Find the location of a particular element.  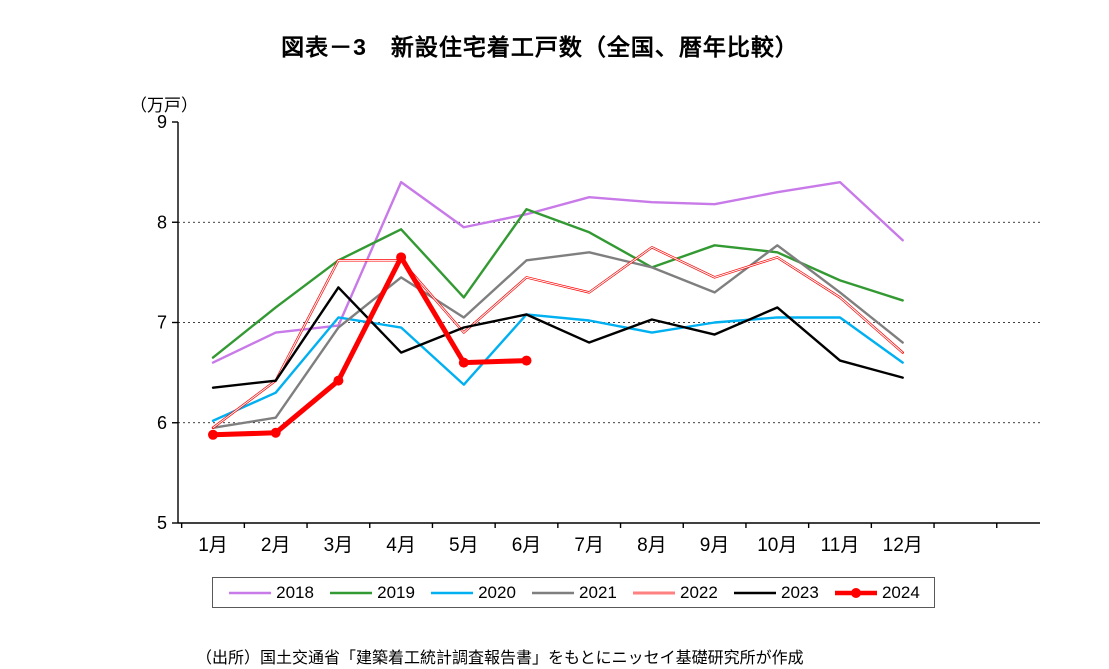

x-tick-label-7月: 7月 is located at coordinates (589, 545).